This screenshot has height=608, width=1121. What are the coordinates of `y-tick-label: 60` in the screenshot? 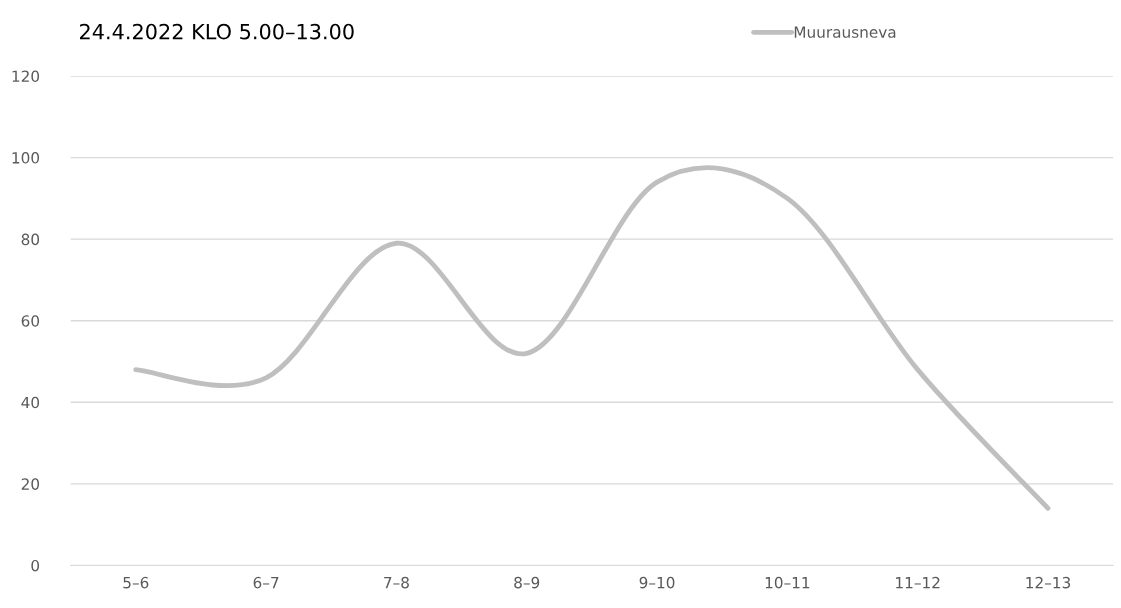 It's located at (30, 321).